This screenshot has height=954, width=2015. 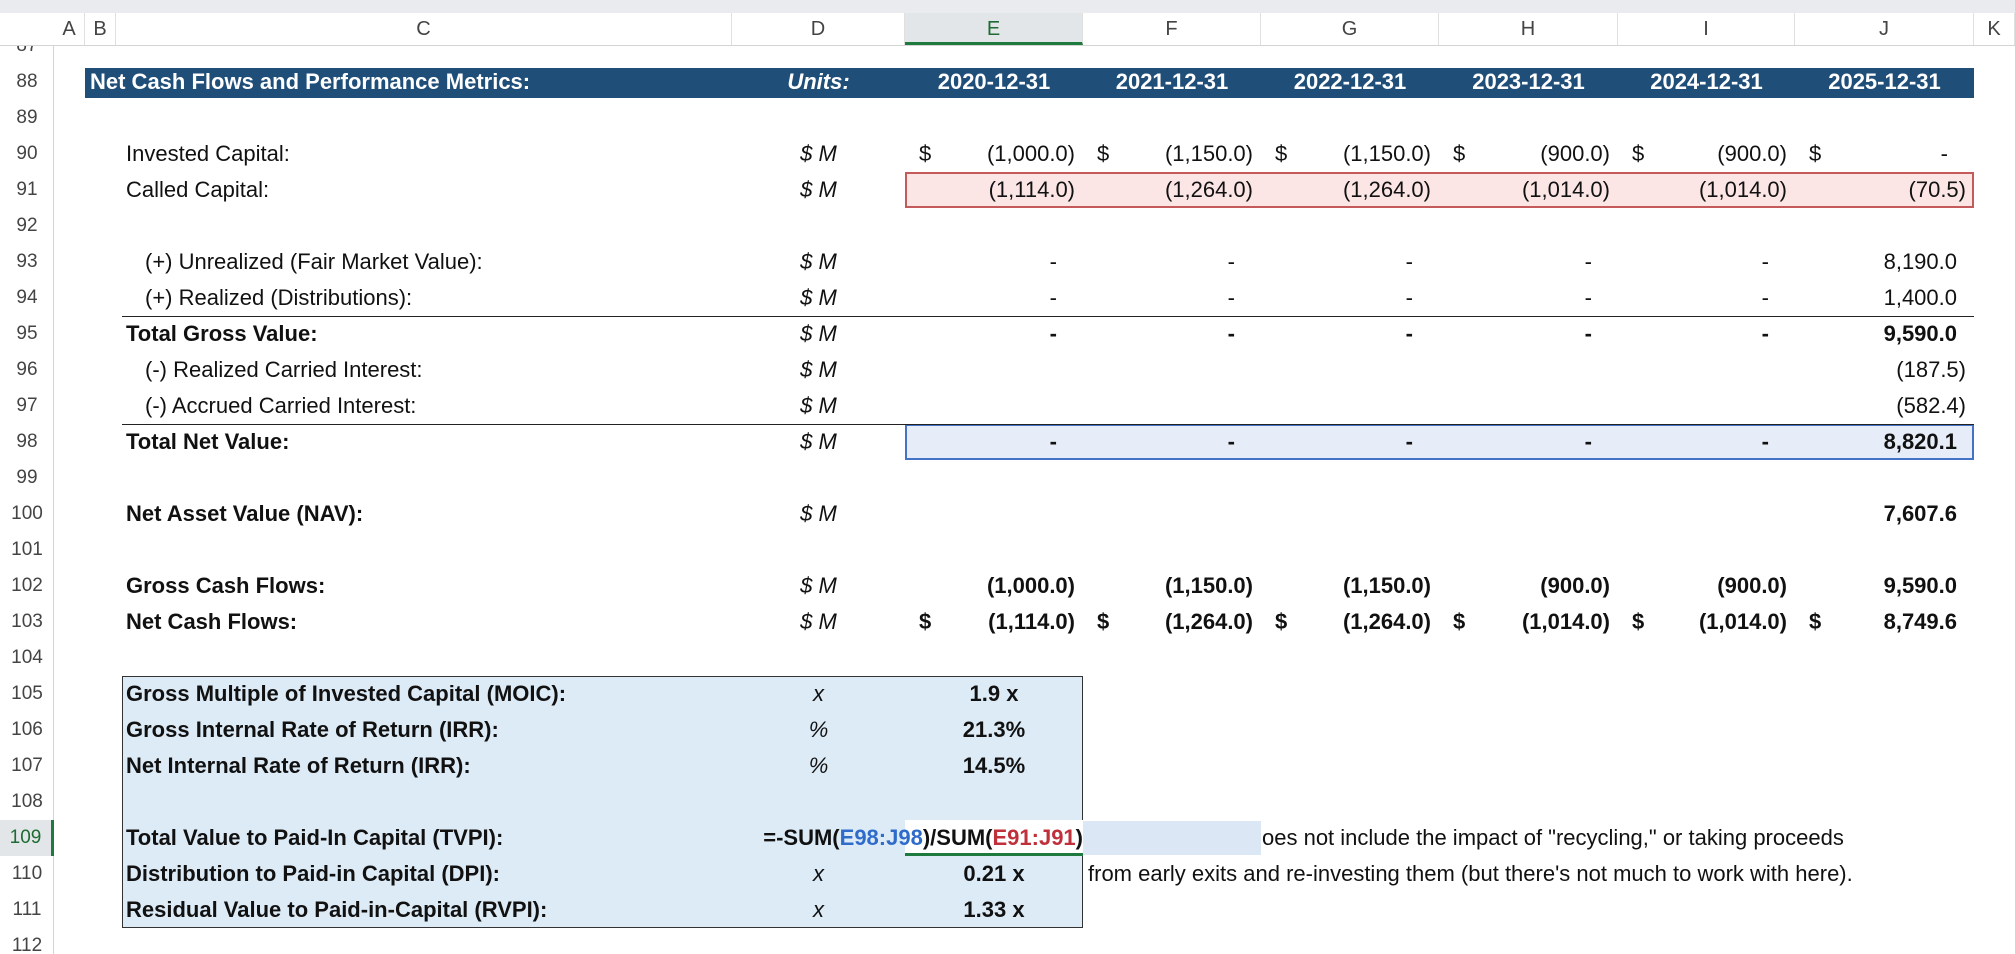 What do you see at coordinates (1920, 621) in the screenshot?
I see `value-cell: 8,749.6` at bounding box center [1920, 621].